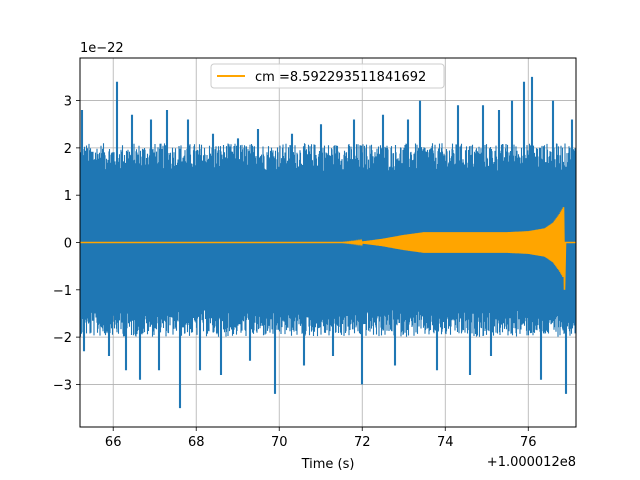 The height and width of the screenshot is (480, 640). What do you see at coordinates (62, 291) in the screenshot?
I see `y-tick-label: −1` at bounding box center [62, 291].